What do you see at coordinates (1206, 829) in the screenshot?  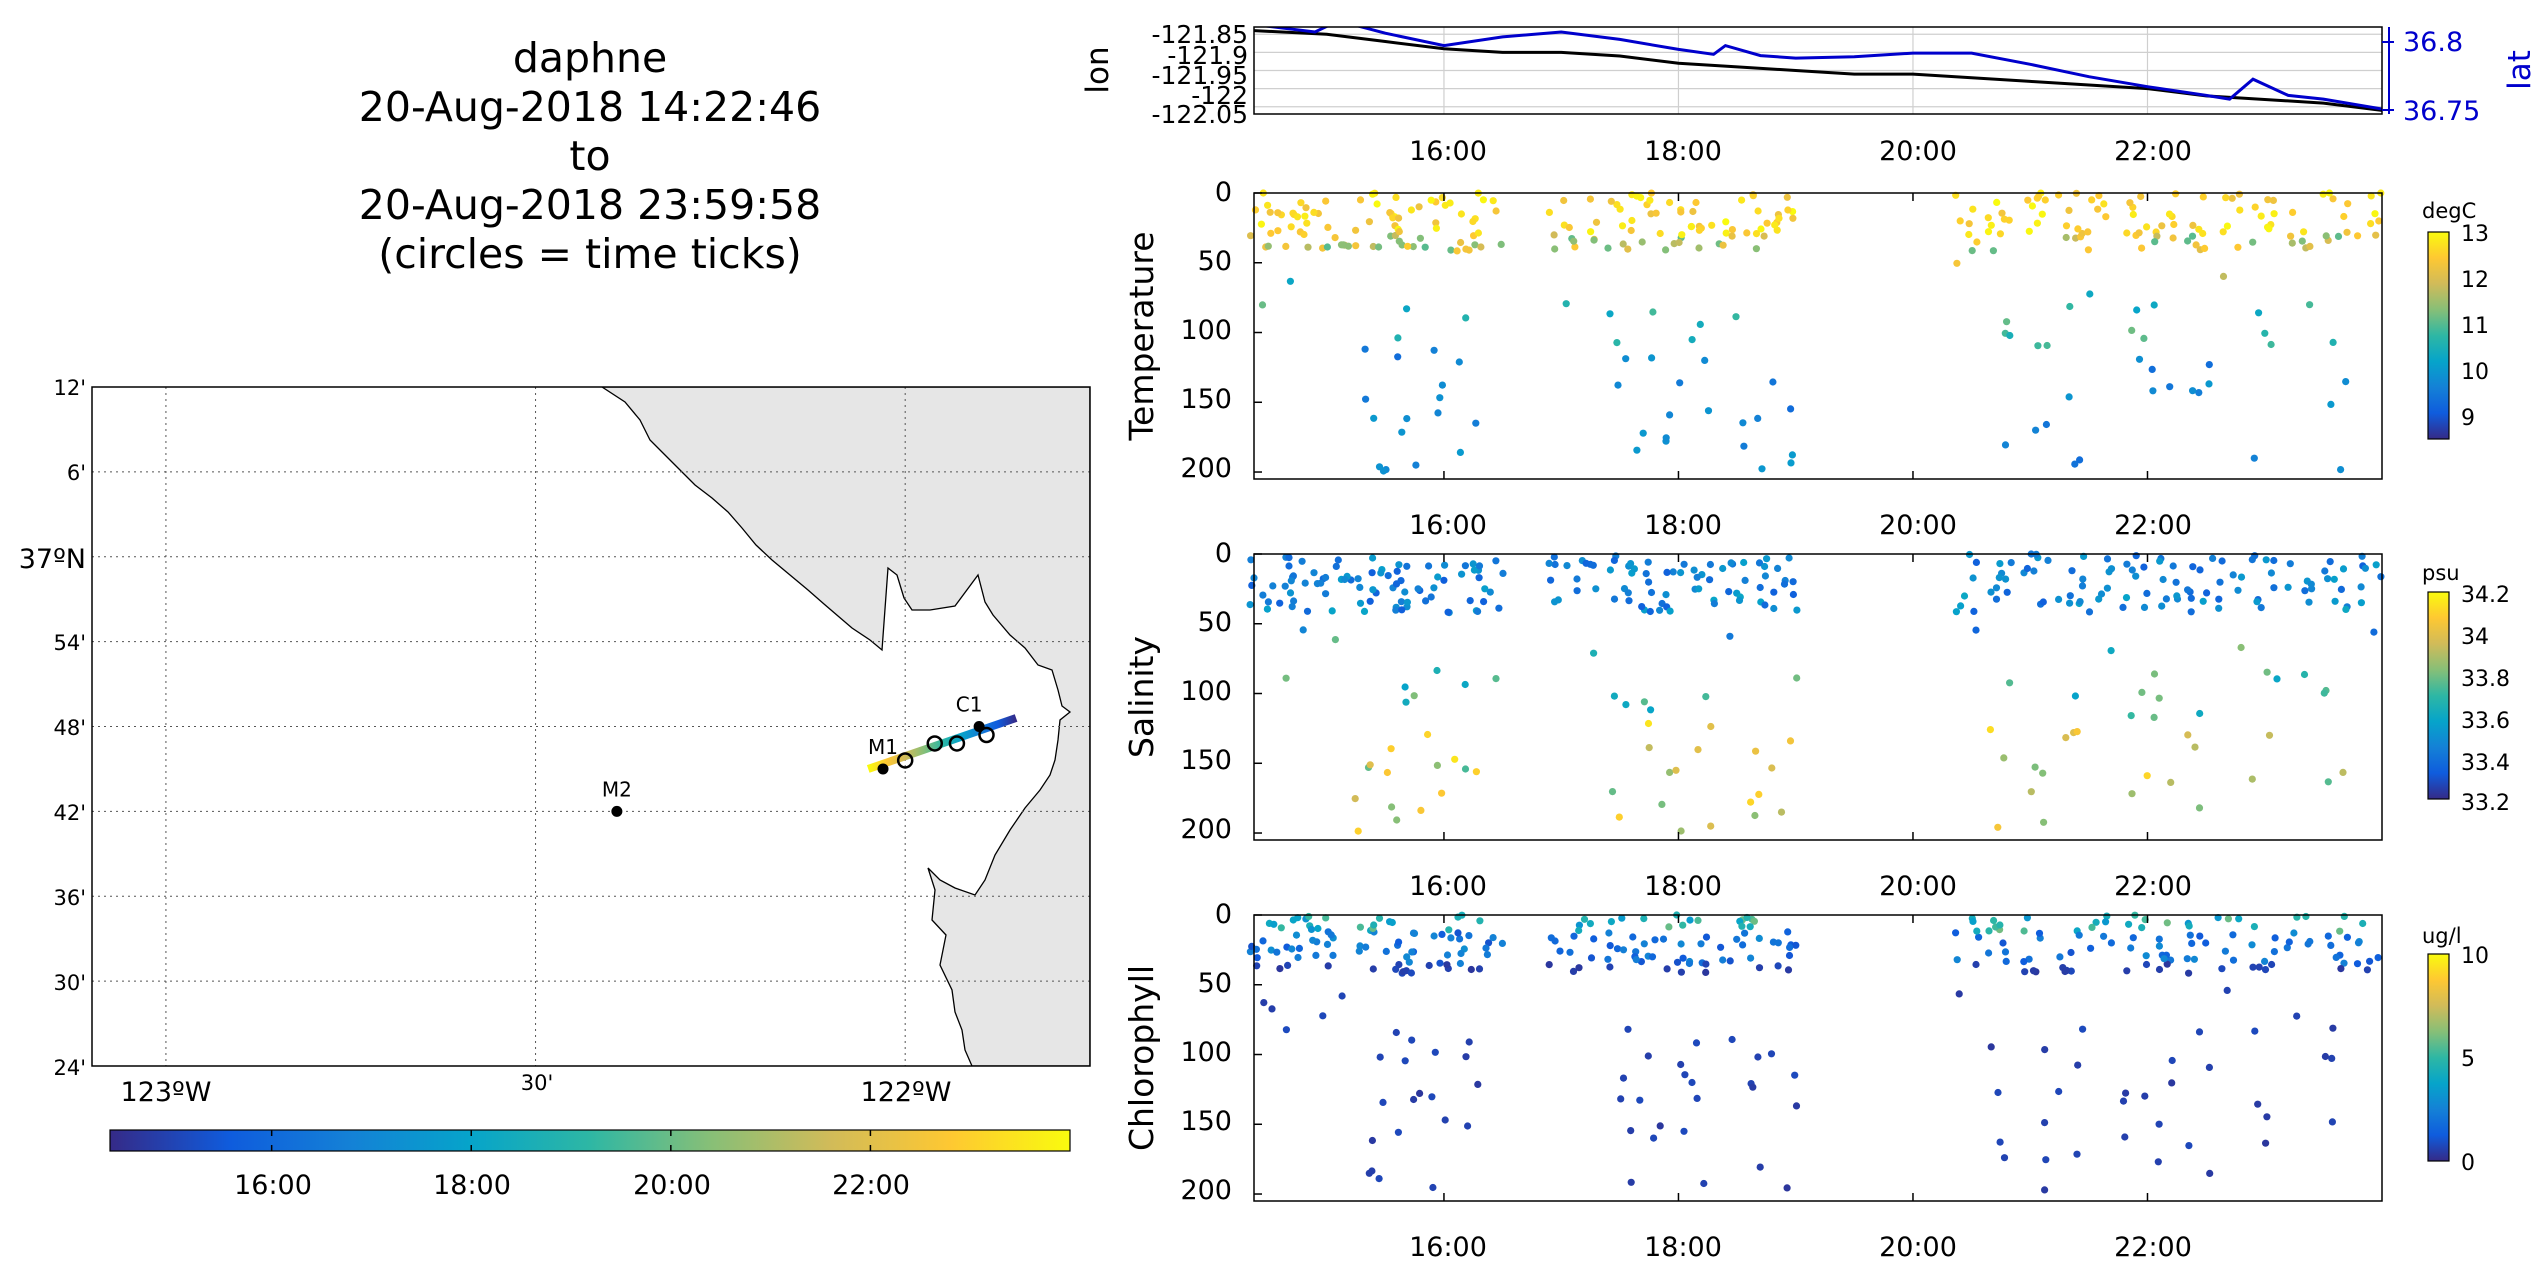 I see `sal-ytick-200: 200` at bounding box center [1206, 829].